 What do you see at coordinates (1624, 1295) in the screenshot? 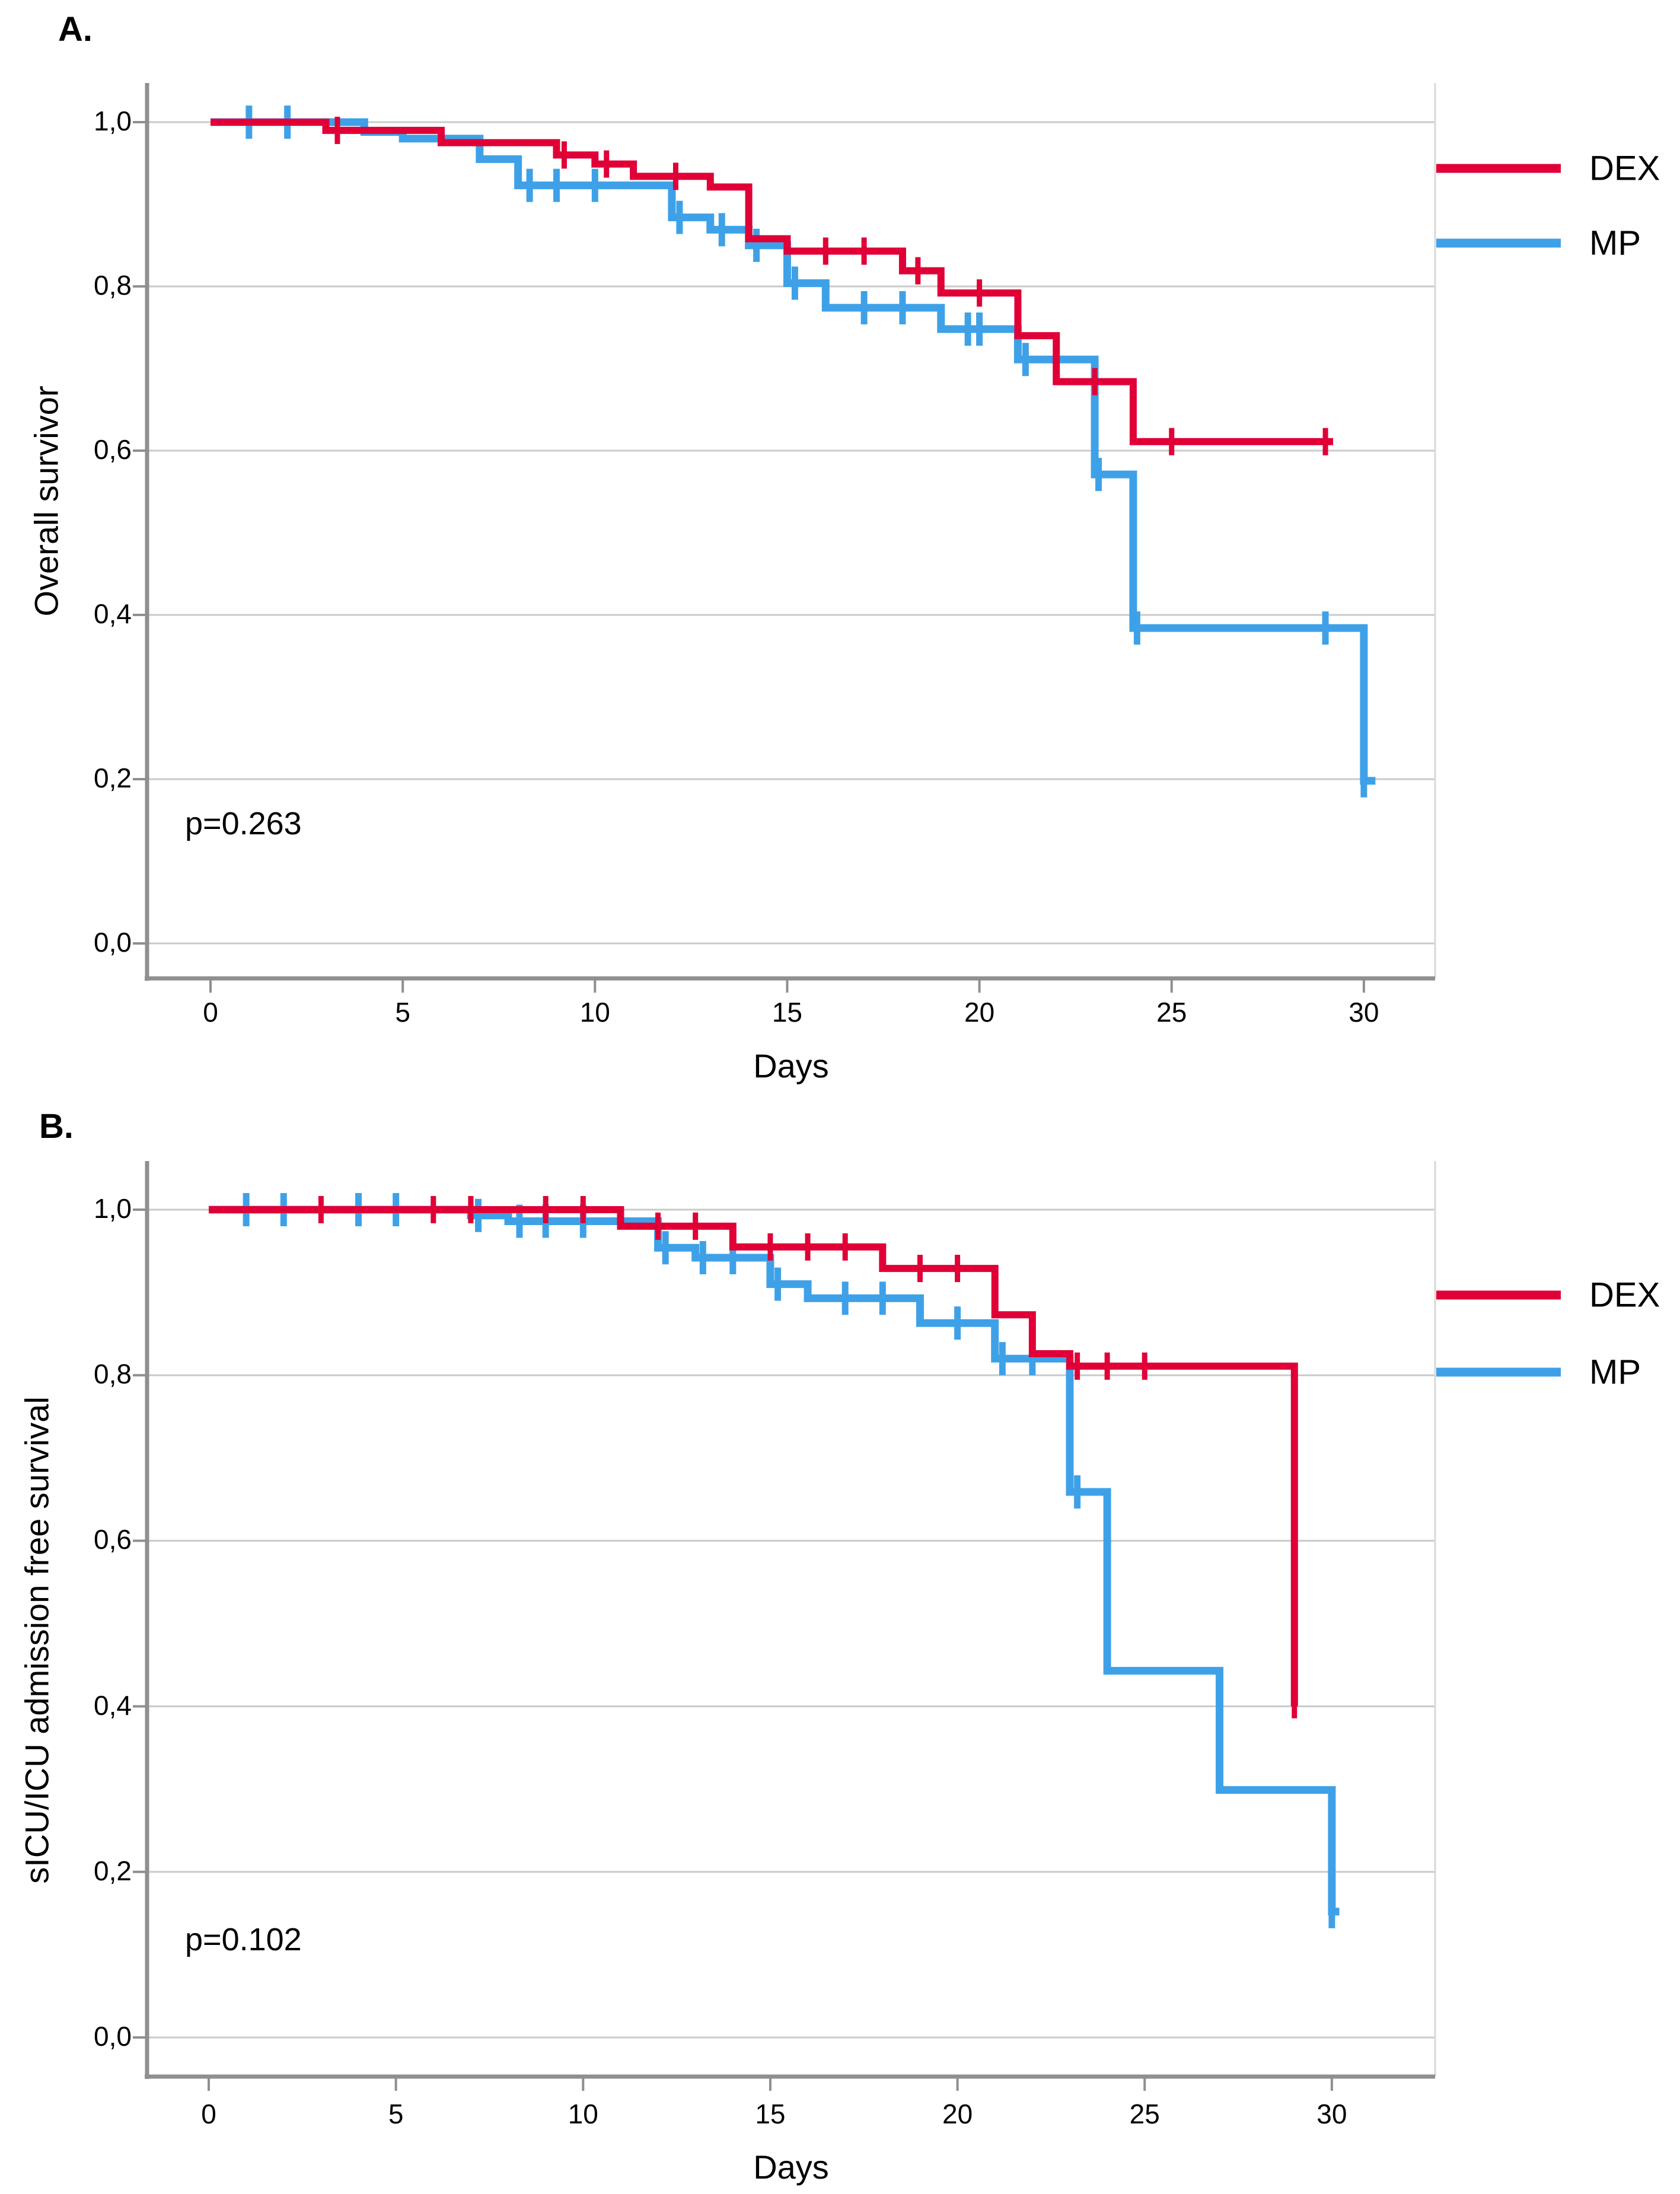
I see `panel-b-legend-label-dex: DEX` at bounding box center [1624, 1295].